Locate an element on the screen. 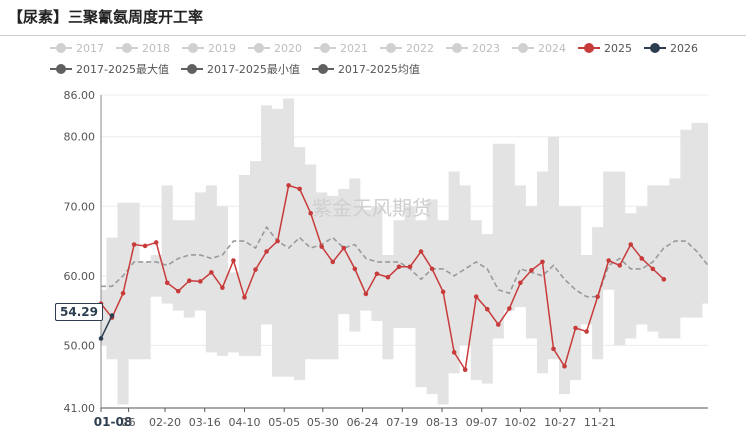 The width and height of the screenshot is (746, 433). legend-item-9: 2026 is located at coordinates (671, 48).